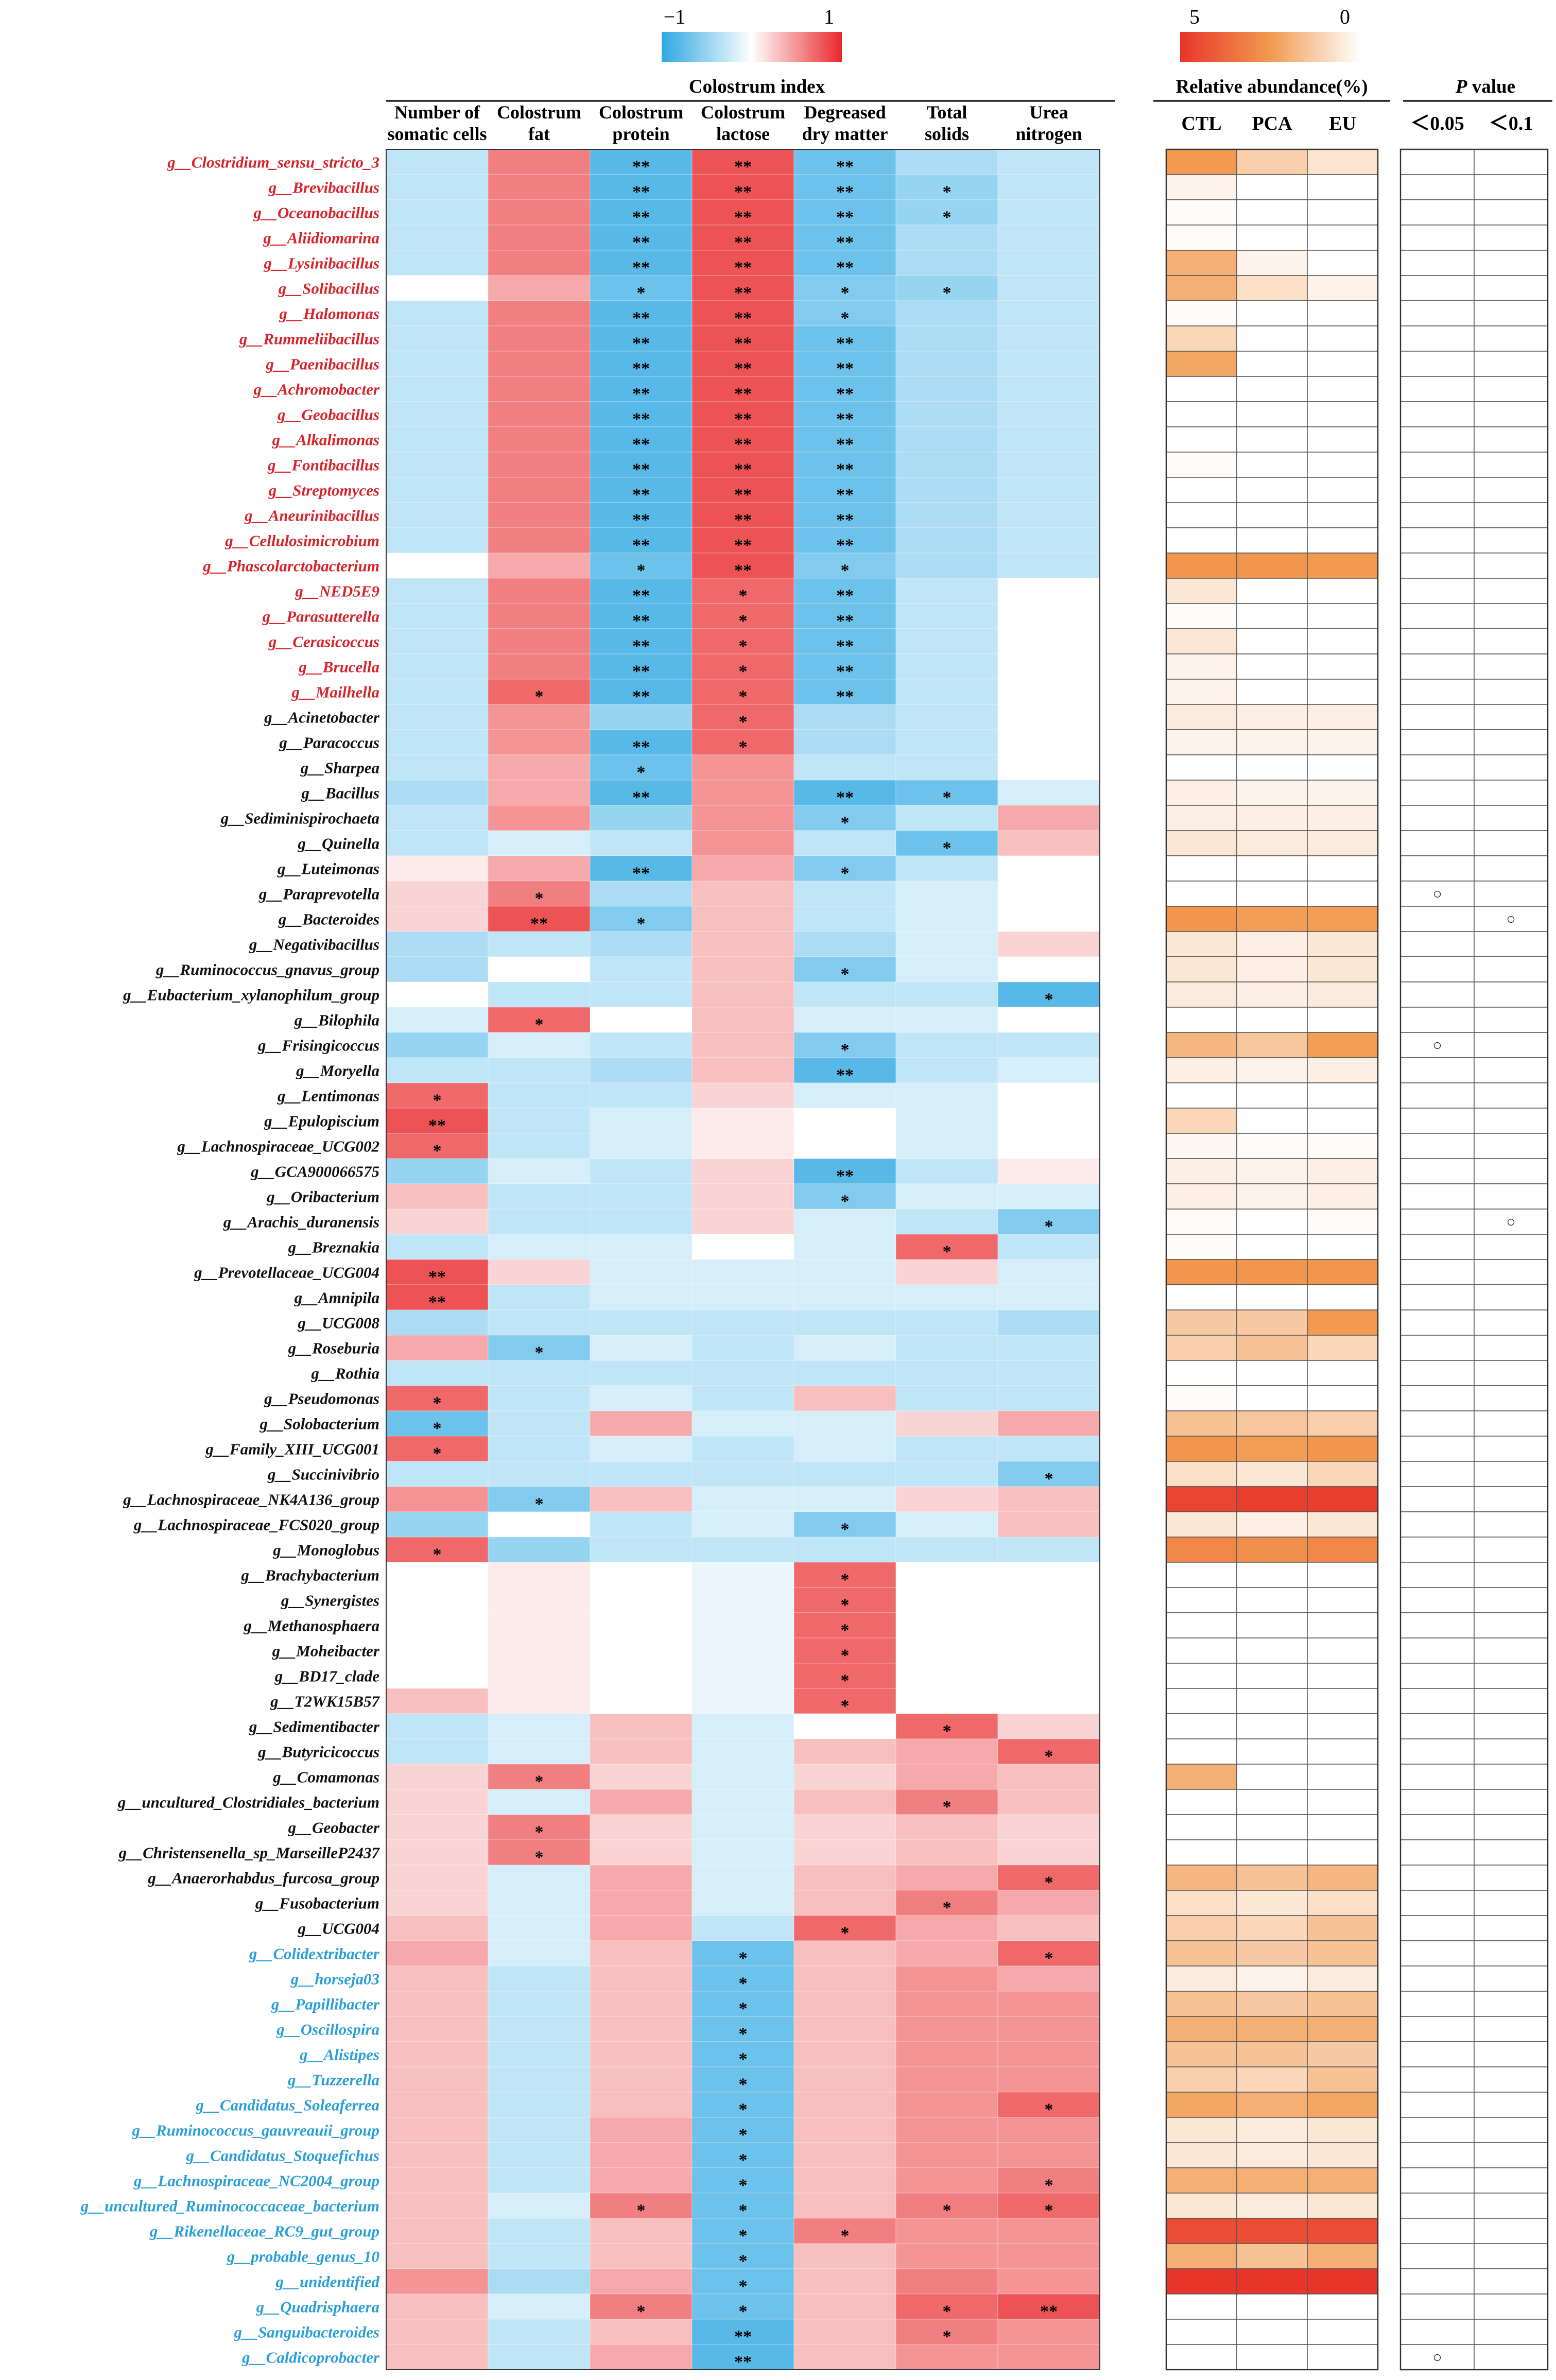 The height and width of the screenshot is (2380, 1556). What do you see at coordinates (923, 2055) in the screenshot?
I see `table-row: g__Alistipes *` at bounding box center [923, 2055].